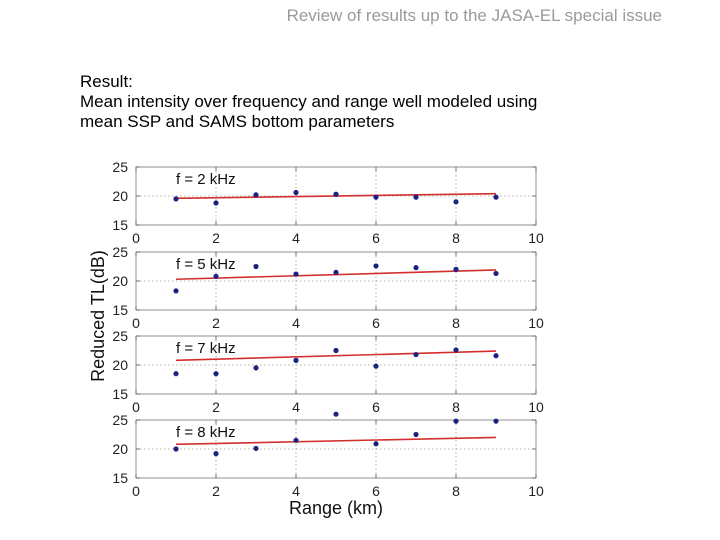  What do you see at coordinates (206, 264) in the screenshot?
I see `panel-label: f = 5 kHz` at bounding box center [206, 264].